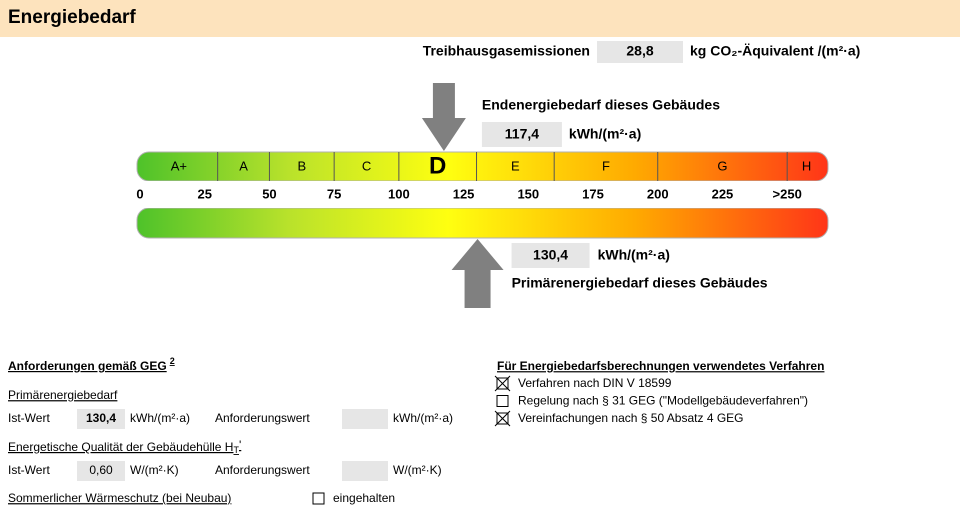 The width and height of the screenshot is (960, 516). I want to click on tick-label: >250, so click(787, 193).